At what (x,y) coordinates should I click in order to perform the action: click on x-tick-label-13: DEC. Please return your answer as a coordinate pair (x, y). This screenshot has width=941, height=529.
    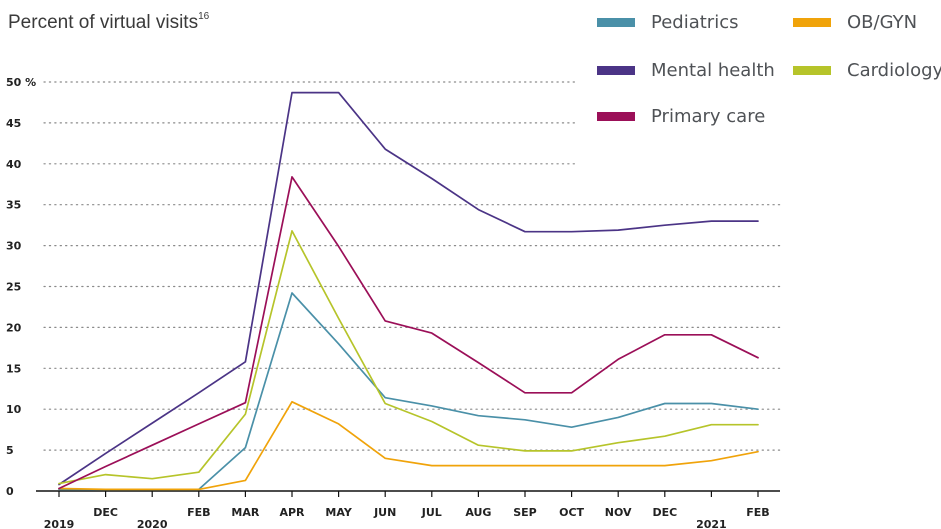
    Looking at the image, I should click on (664, 512).